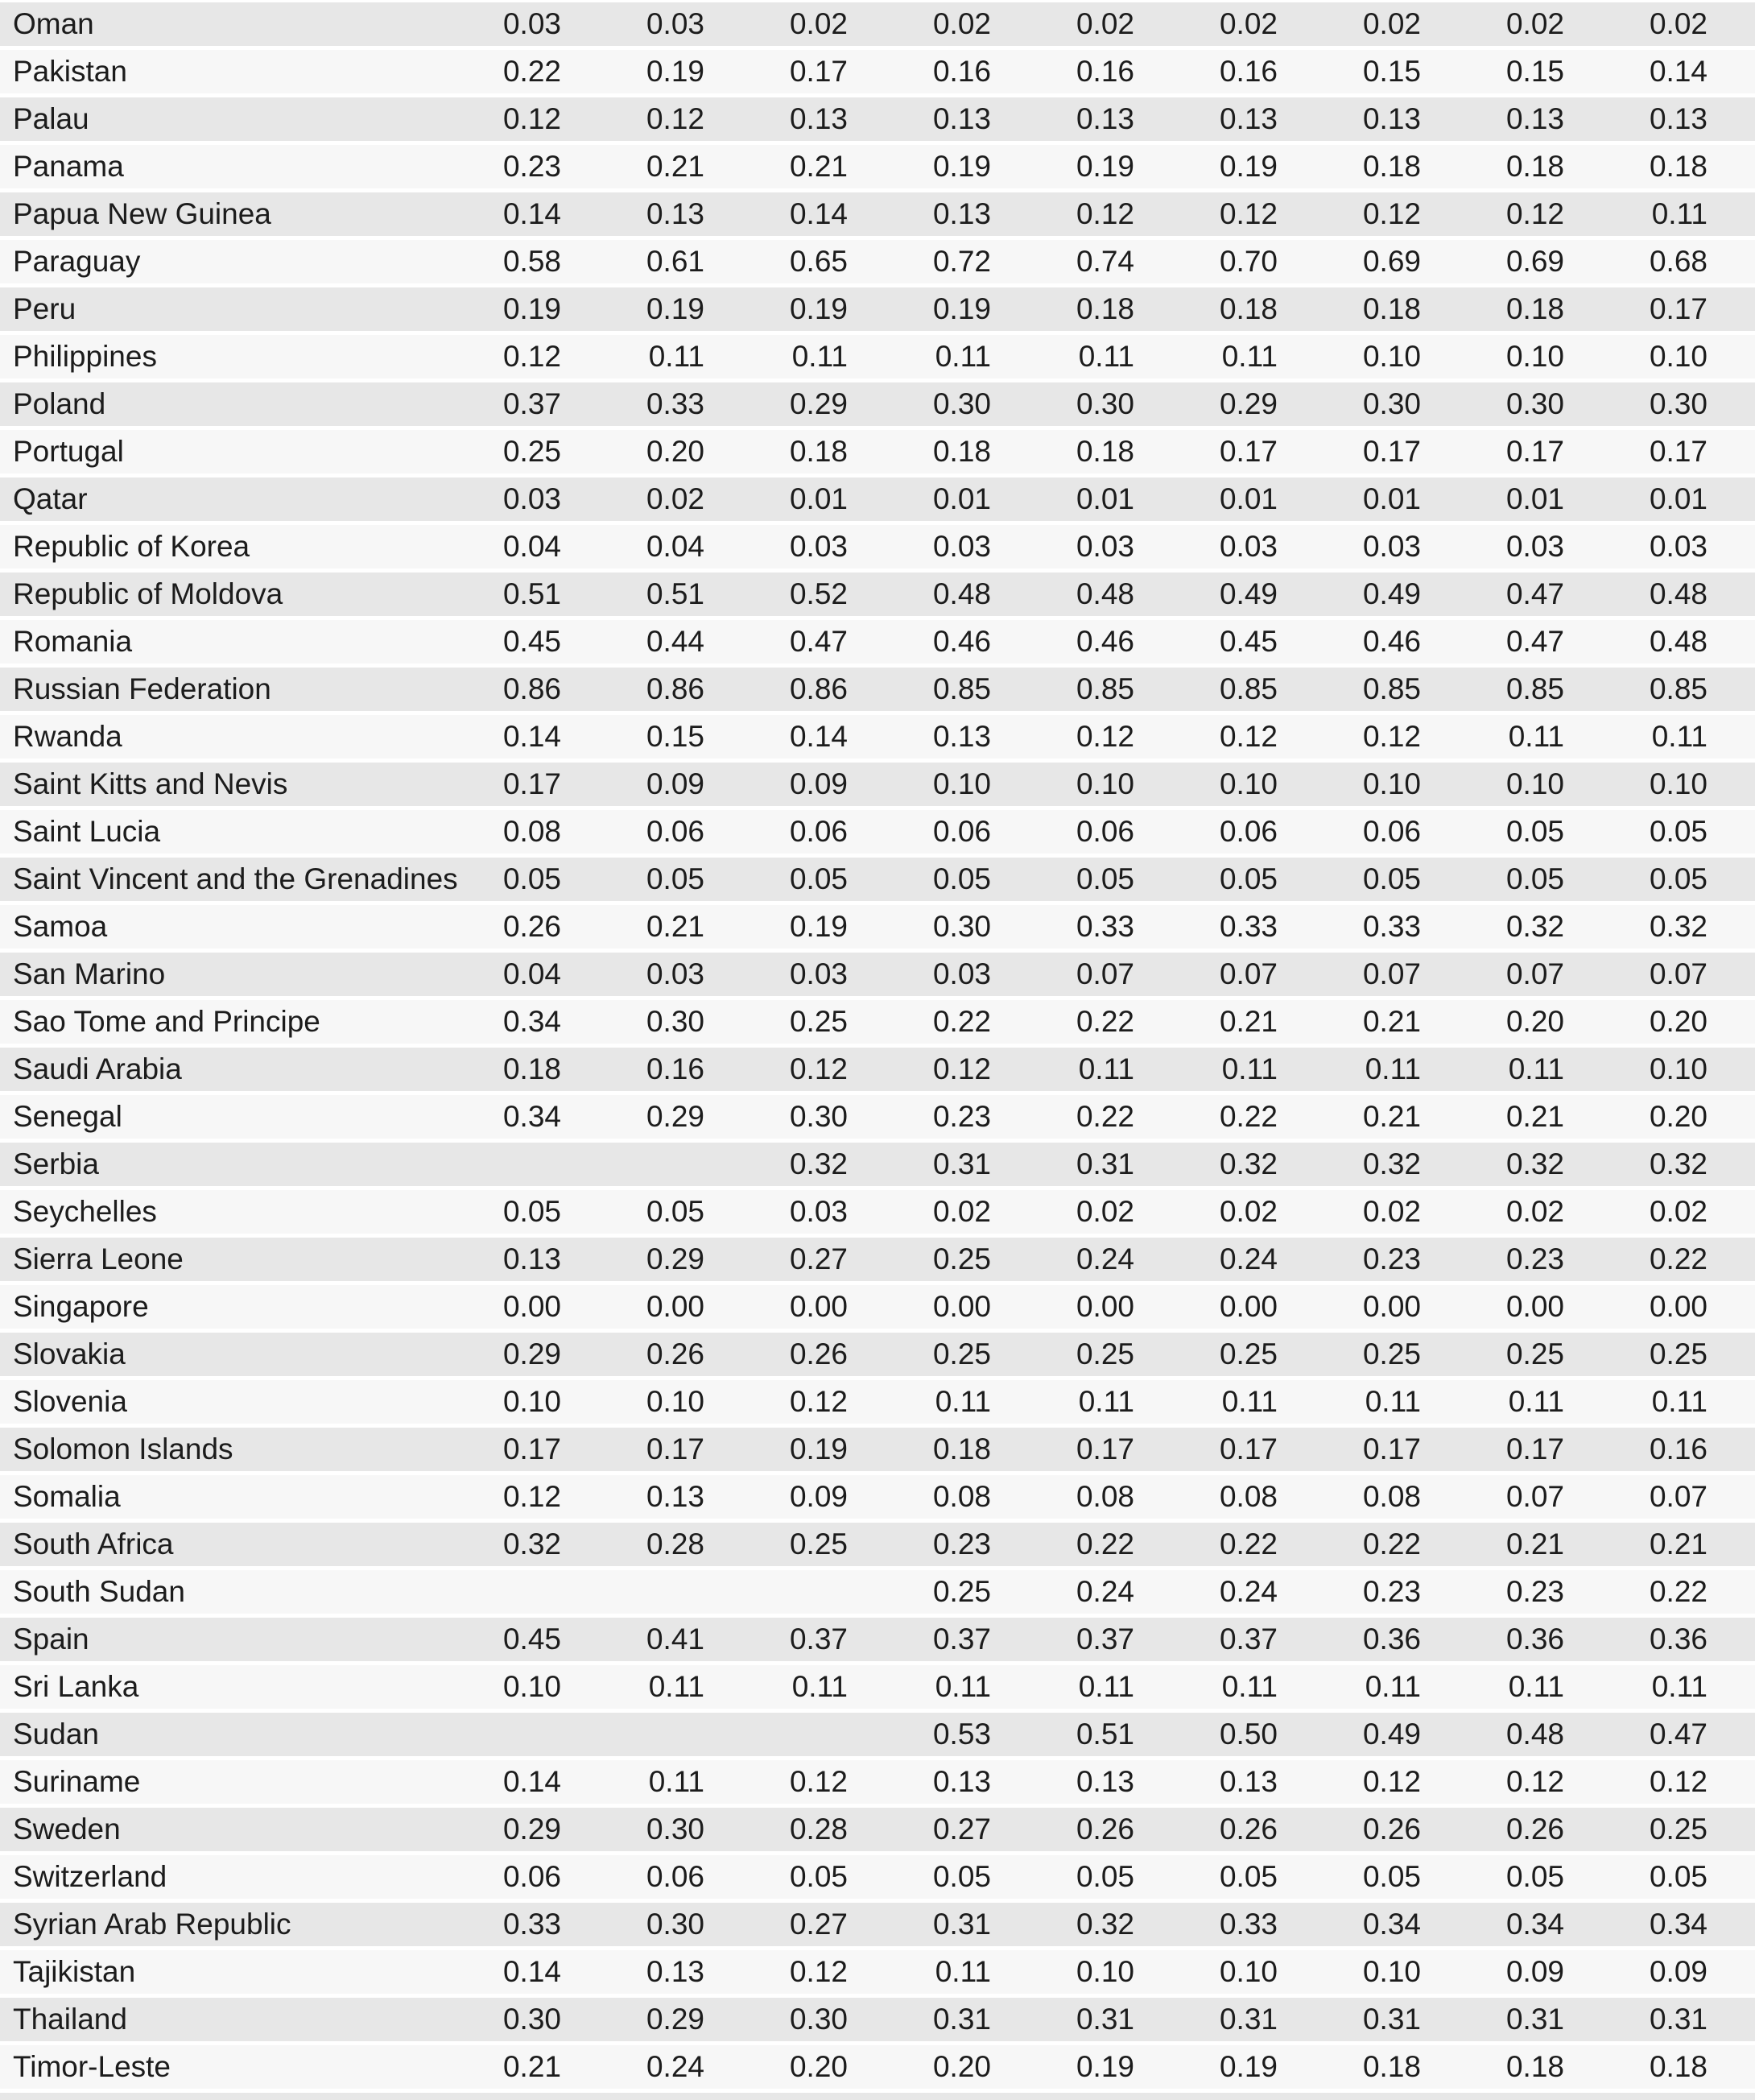 The height and width of the screenshot is (2100, 1755). I want to click on value-cell-9: 0.17, so click(1679, 452).